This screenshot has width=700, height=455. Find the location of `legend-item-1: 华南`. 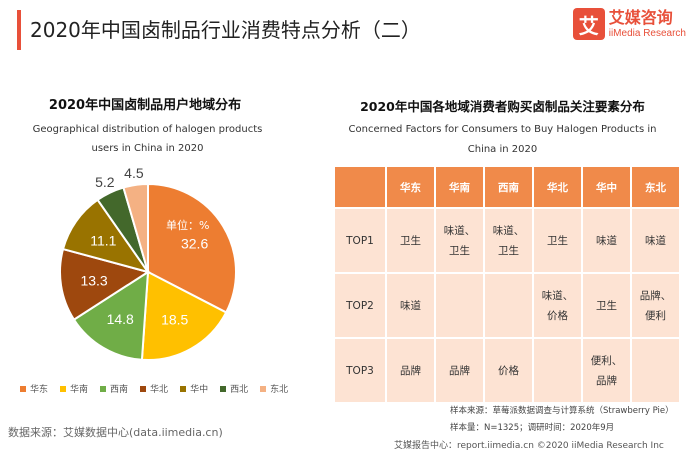

legend-item-1: 华南 is located at coordinates (74, 388).